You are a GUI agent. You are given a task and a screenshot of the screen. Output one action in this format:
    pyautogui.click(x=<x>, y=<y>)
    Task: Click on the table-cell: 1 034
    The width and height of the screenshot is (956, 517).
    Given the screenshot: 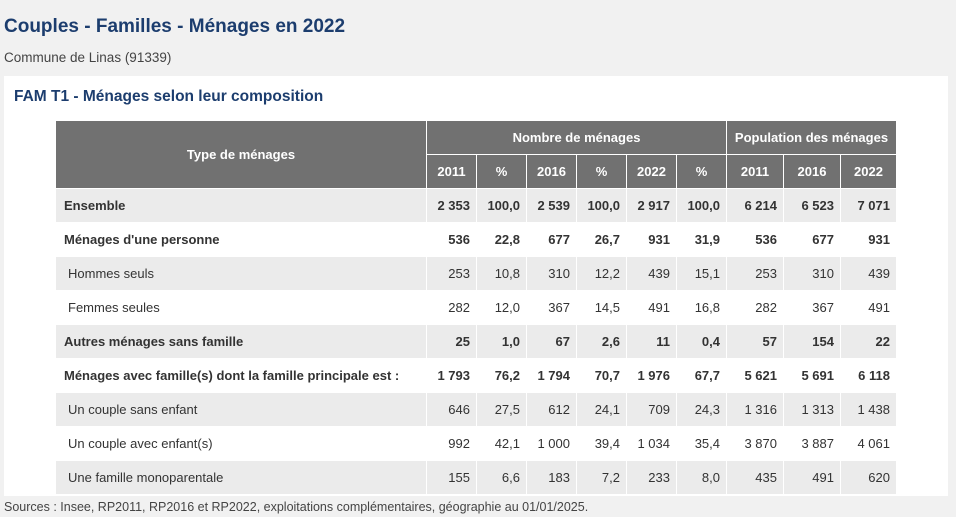 What is the action you would take?
    pyautogui.click(x=651, y=443)
    